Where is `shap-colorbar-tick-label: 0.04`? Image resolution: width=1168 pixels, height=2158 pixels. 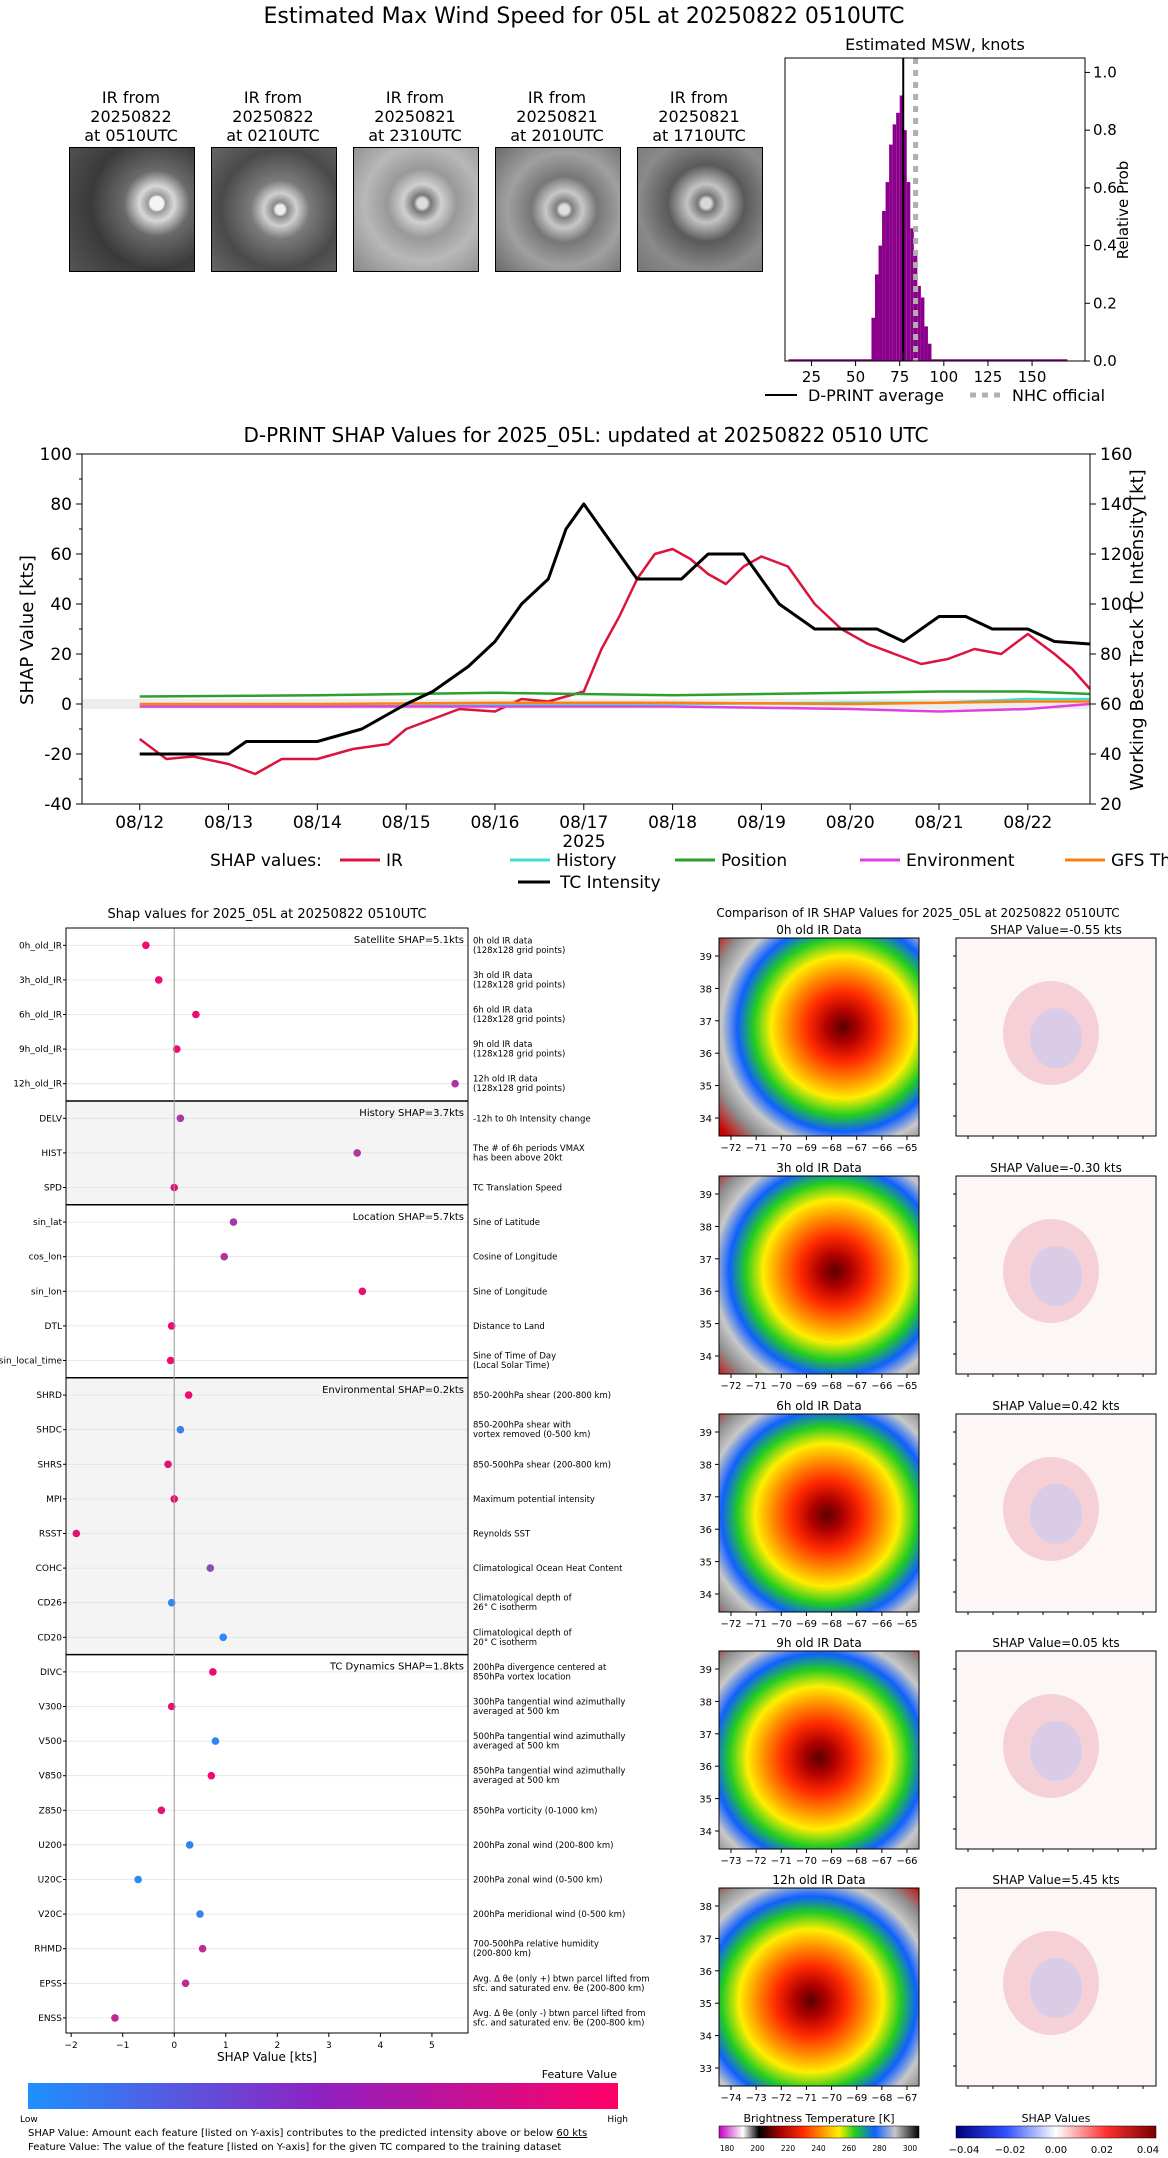 shap-colorbar-tick-label: 0.04 is located at coordinates (1148, 2150).